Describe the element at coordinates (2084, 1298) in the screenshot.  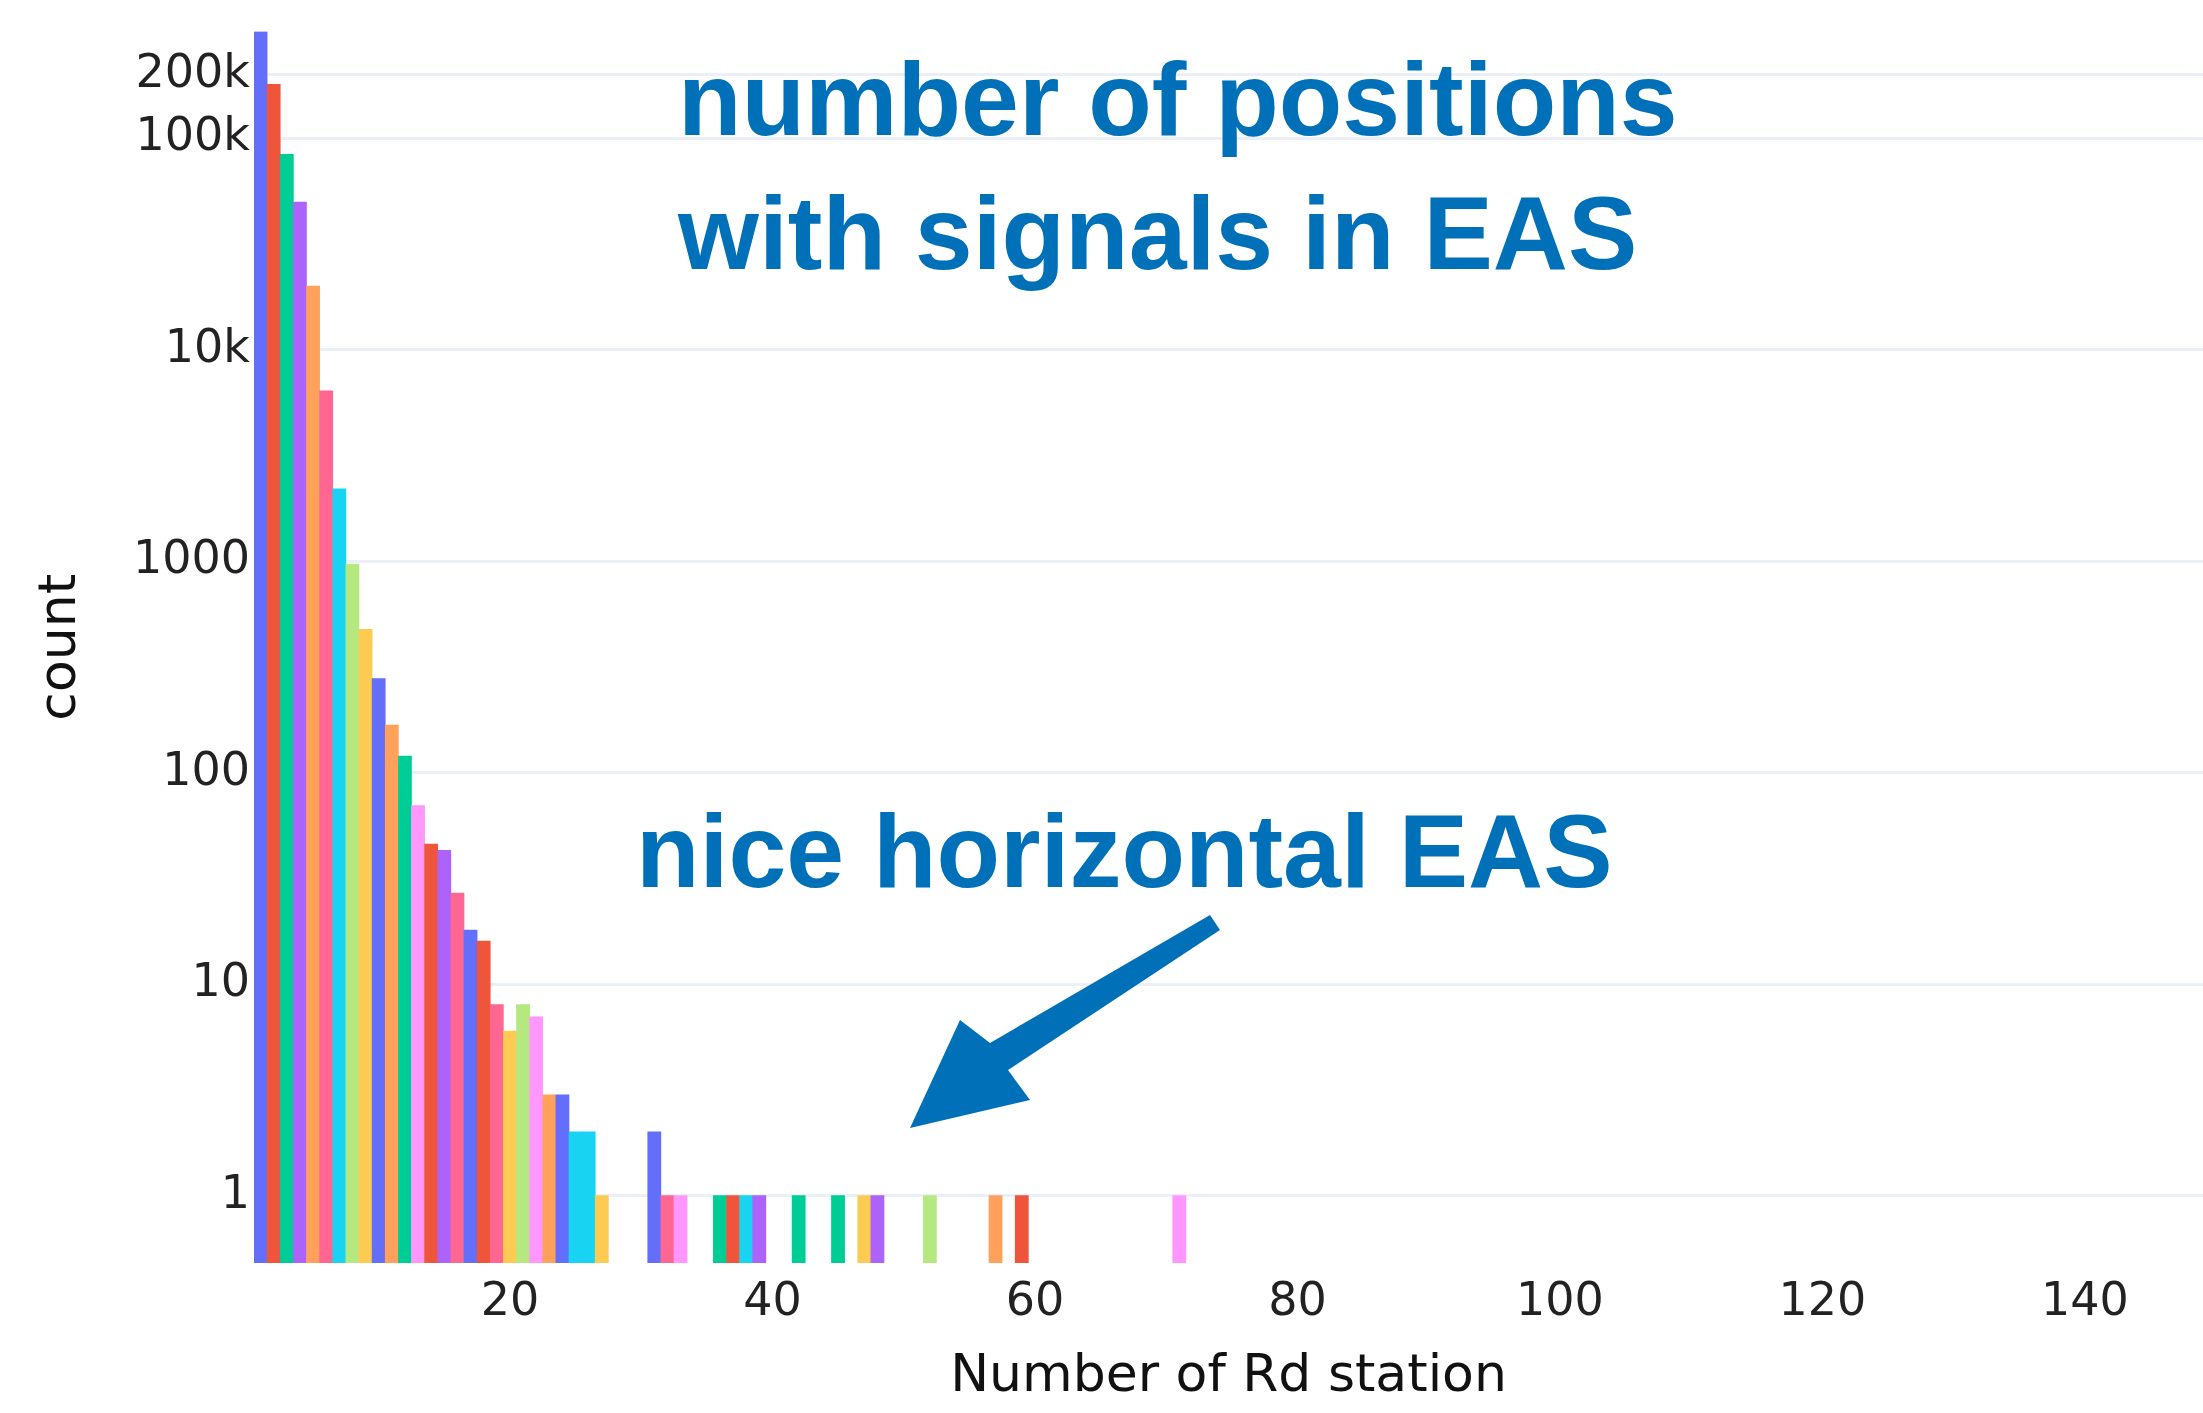
I see `x-tick-label: 140` at that location.